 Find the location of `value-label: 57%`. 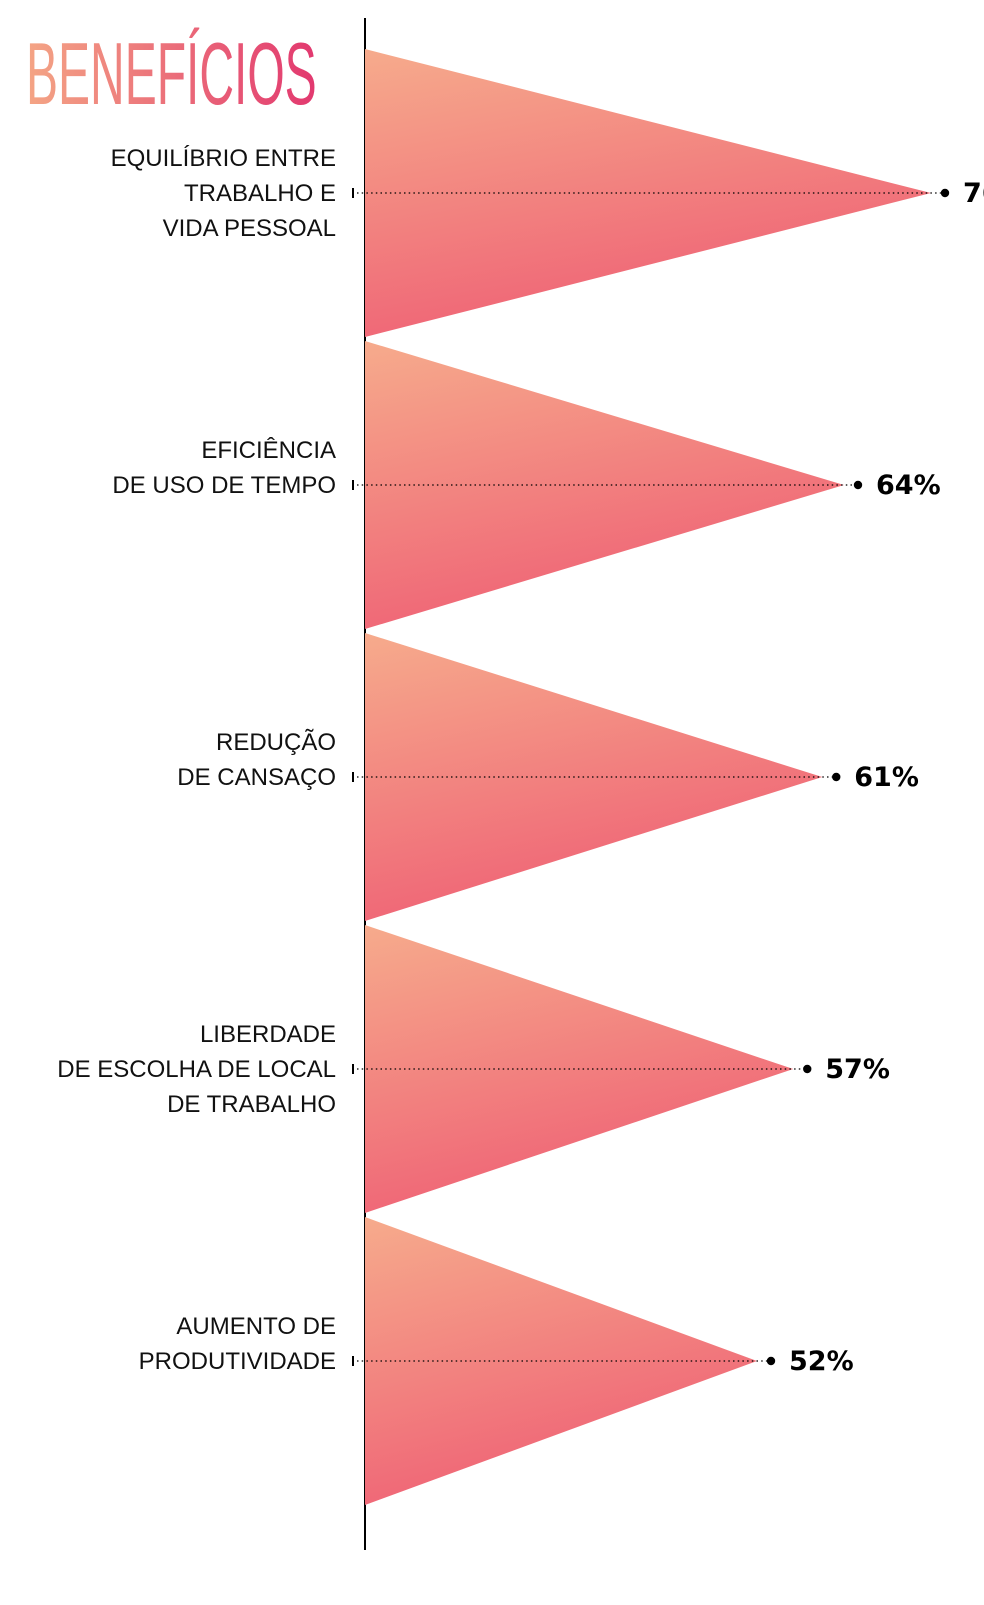

value-label: 57% is located at coordinates (857, 1069).